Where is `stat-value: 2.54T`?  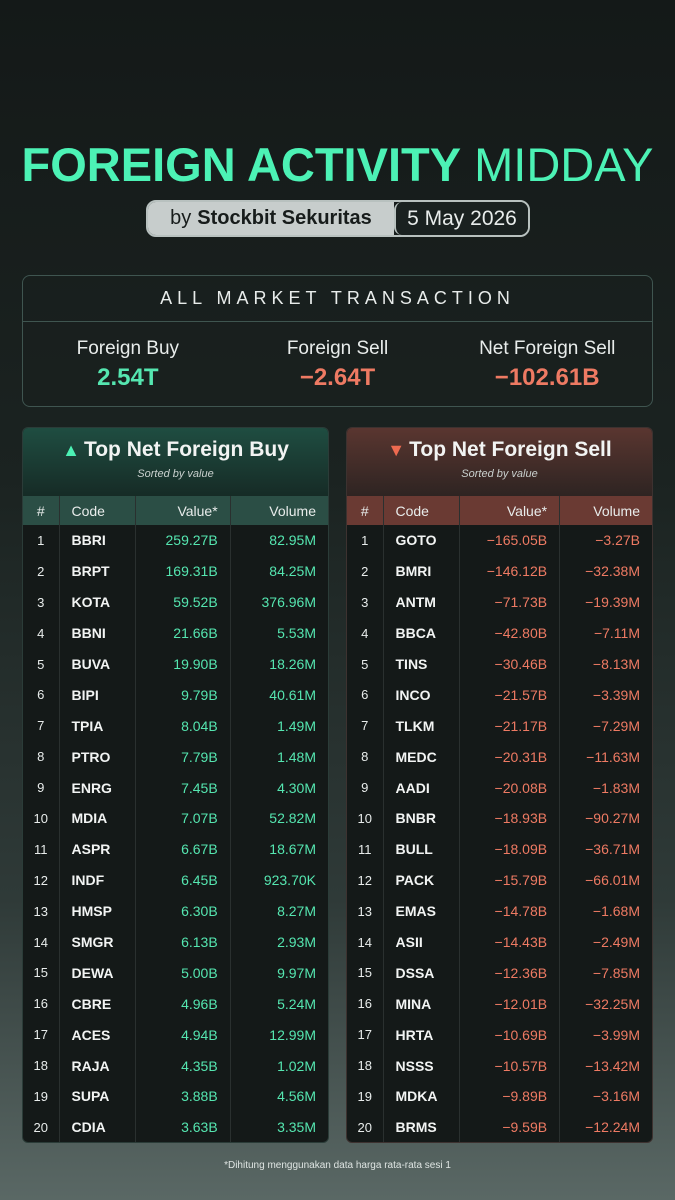 stat-value: 2.54T is located at coordinates (128, 377).